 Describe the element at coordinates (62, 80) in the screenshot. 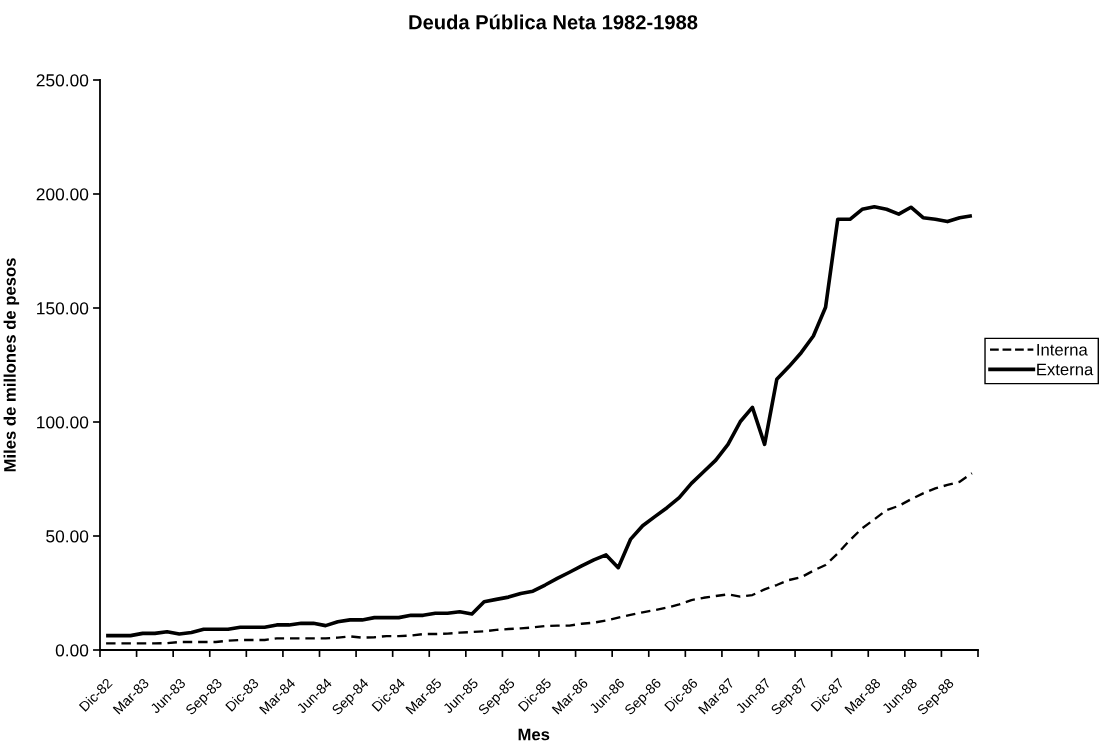

I see `y-tick-label: 250.00` at that location.